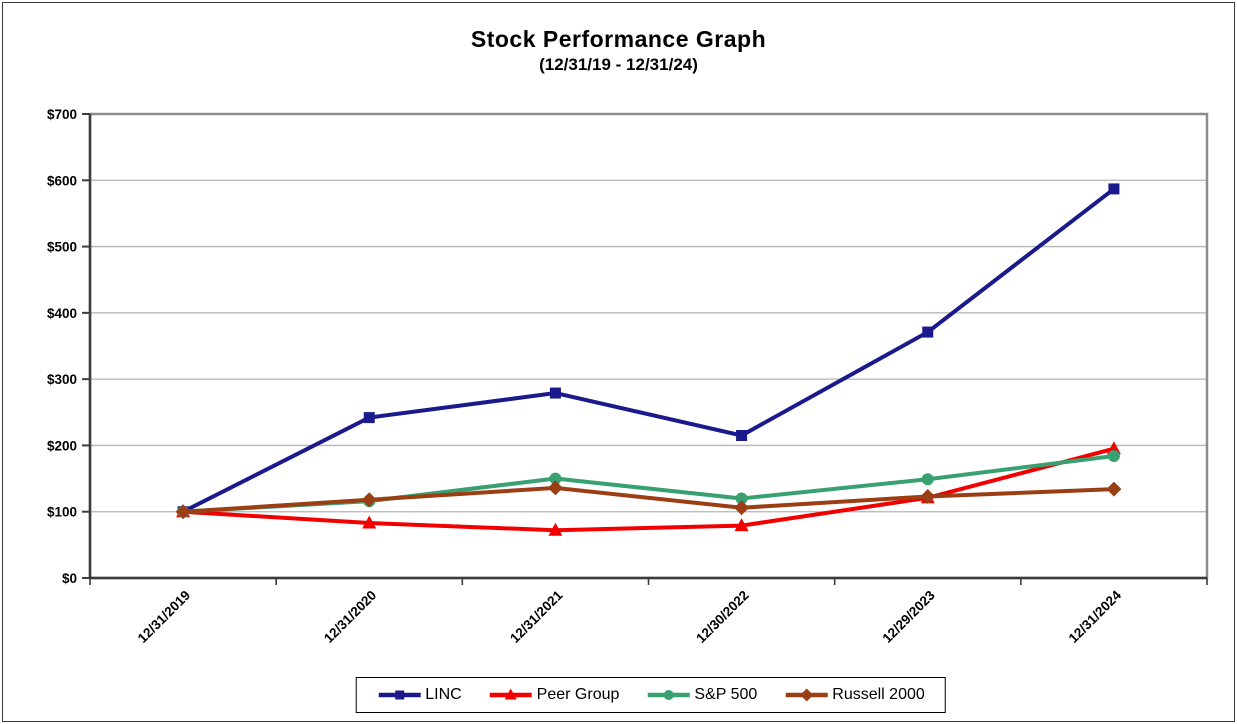 Image resolution: width=1237 pixels, height=724 pixels. I want to click on legend-label: S&P 500, so click(726, 694).